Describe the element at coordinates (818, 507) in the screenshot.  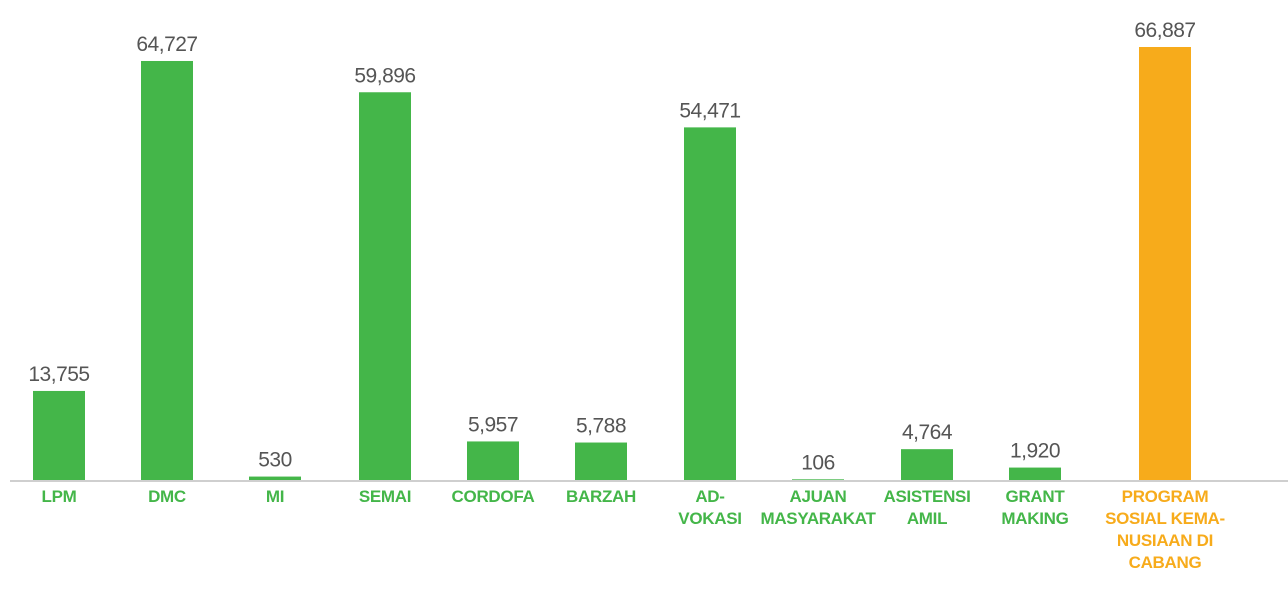
I see `category-label: AJUAN MASYARAKAT` at that location.